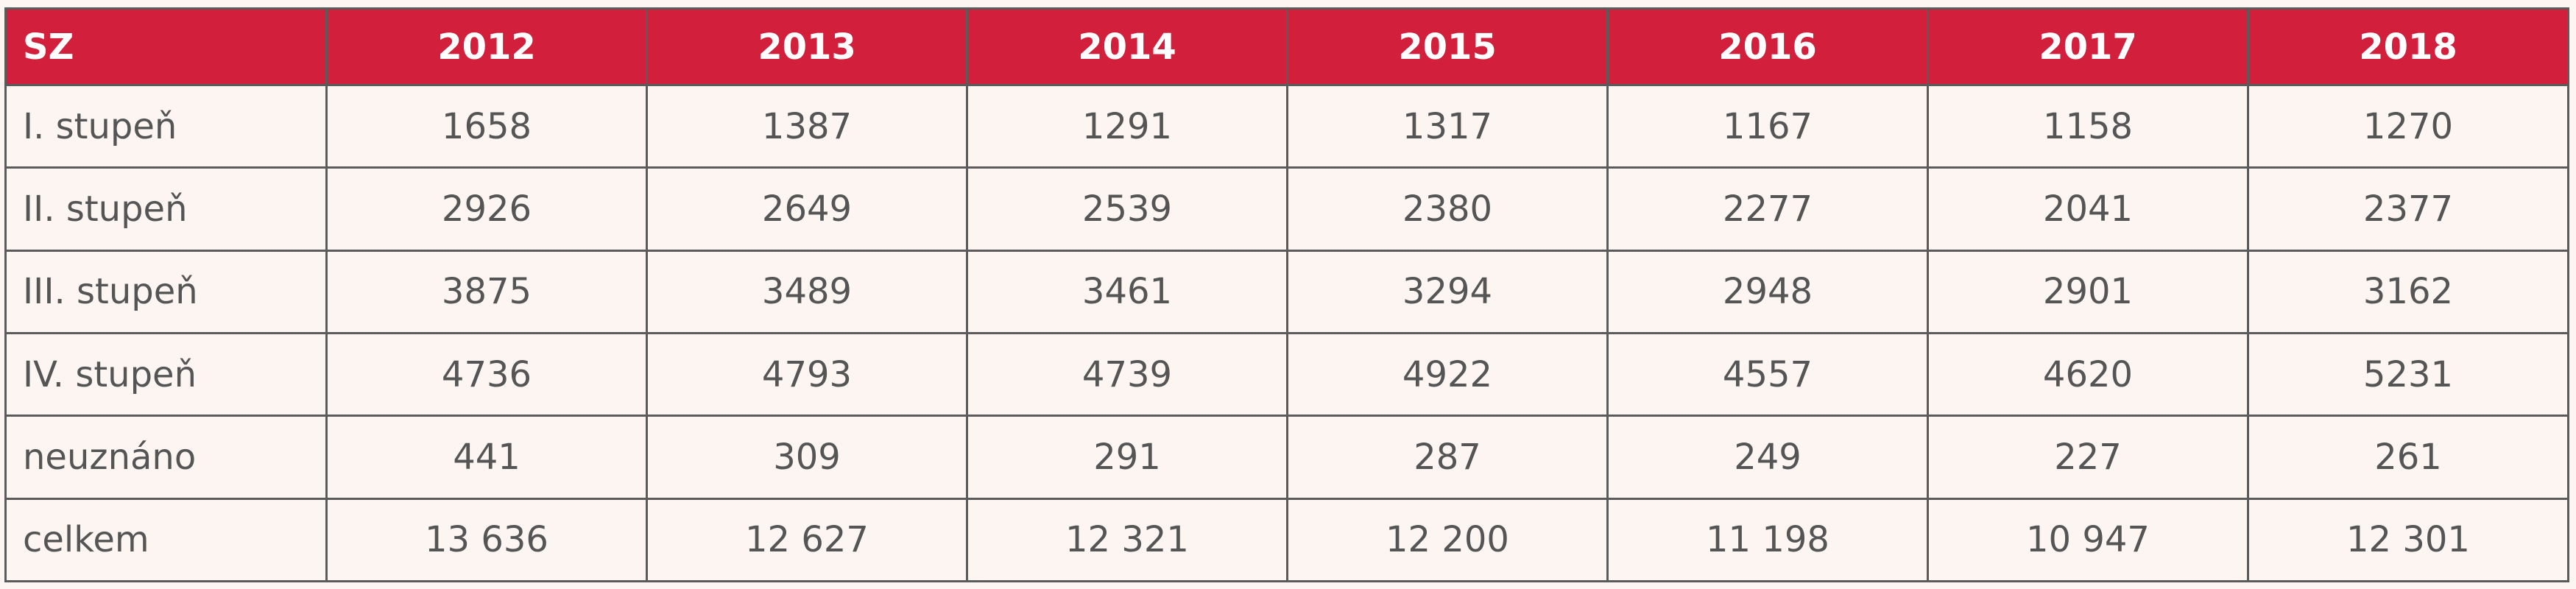 This screenshot has height=589, width=2576. Describe the element at coordinates (1127, 209) in the screenshot. I see `table-cell: 2539` at that location.